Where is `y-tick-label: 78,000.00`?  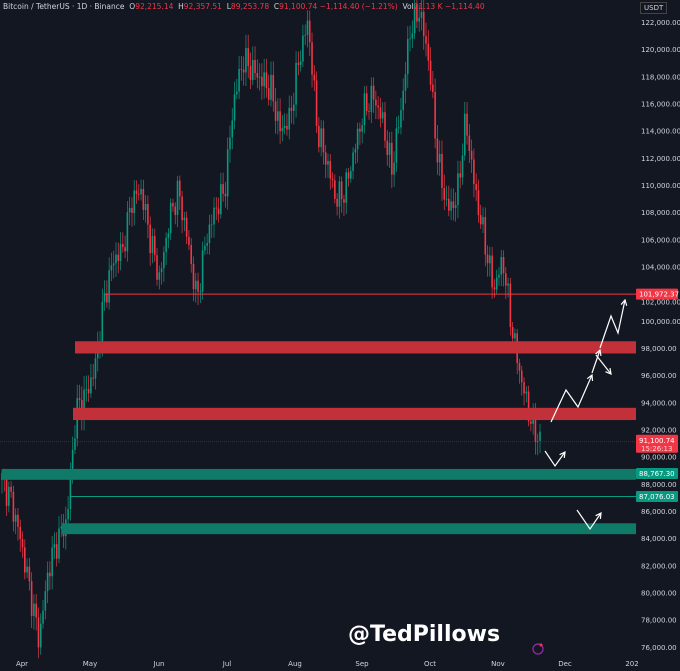
y-tick-label: 78,000.00 is located at coordinates (659, 621).